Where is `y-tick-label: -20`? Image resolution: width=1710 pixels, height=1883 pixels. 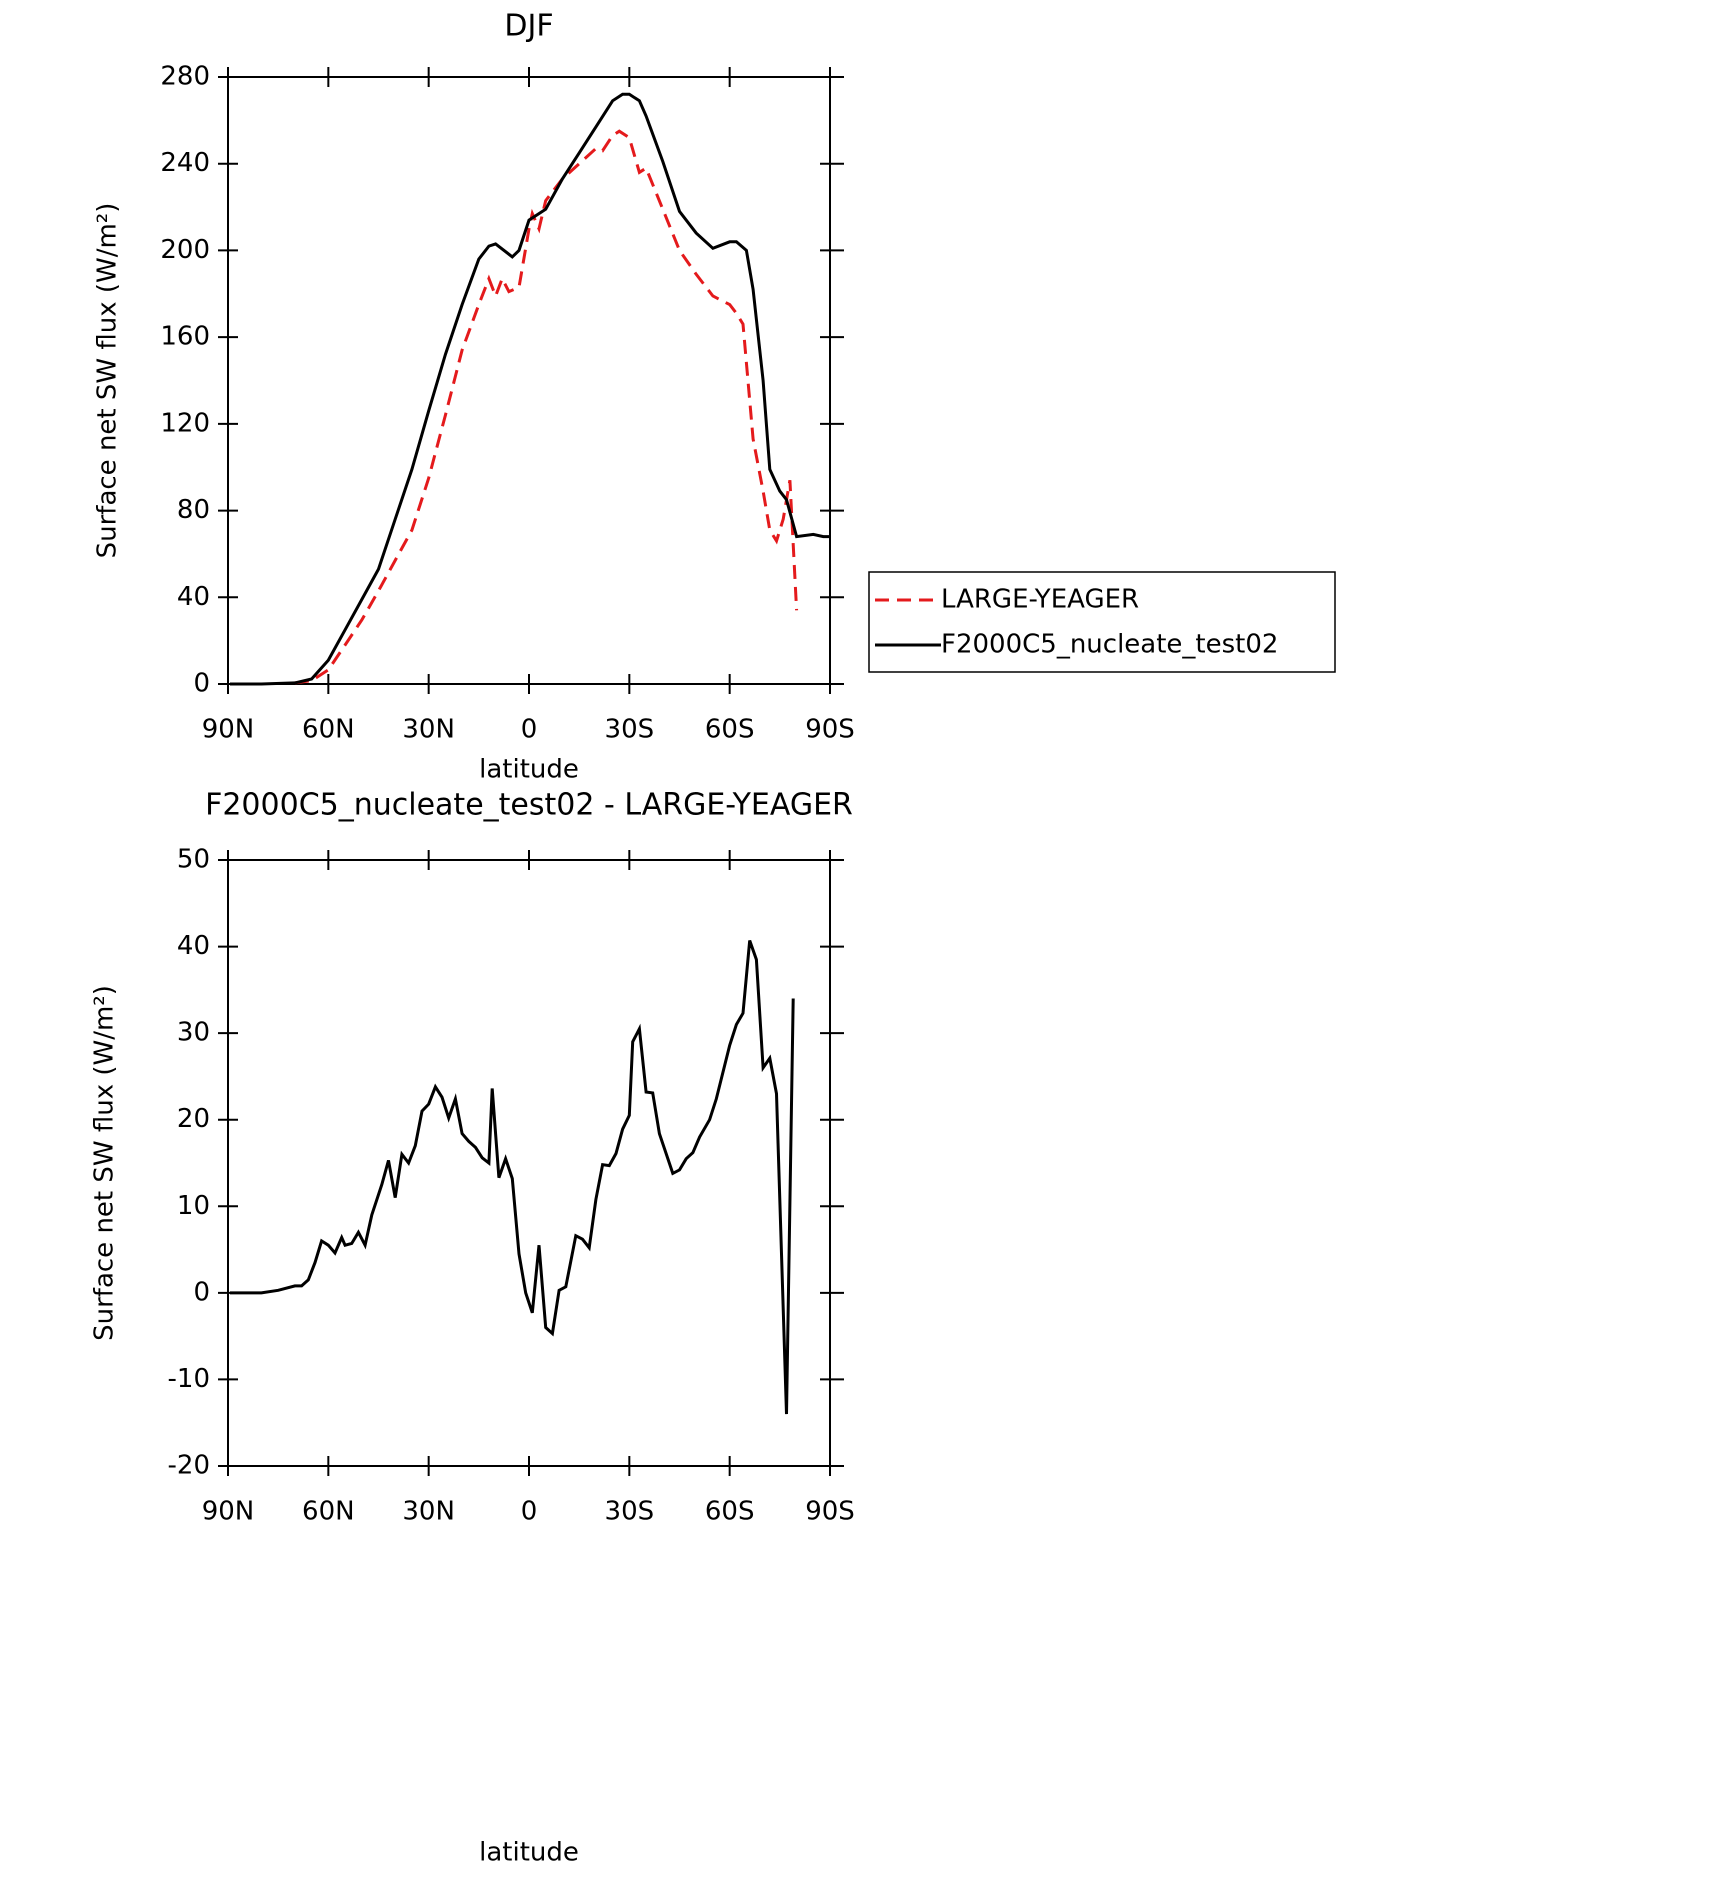 y-tick-label: -20 is located at coordinates (189, 1466).